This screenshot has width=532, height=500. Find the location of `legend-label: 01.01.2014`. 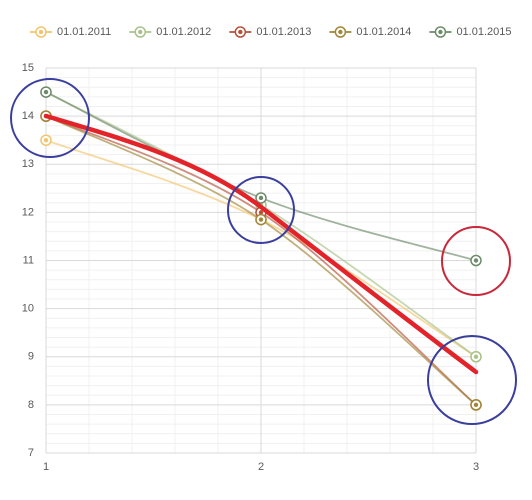

legend-label: 01.01.2014 is located at coordinates (383, 32).